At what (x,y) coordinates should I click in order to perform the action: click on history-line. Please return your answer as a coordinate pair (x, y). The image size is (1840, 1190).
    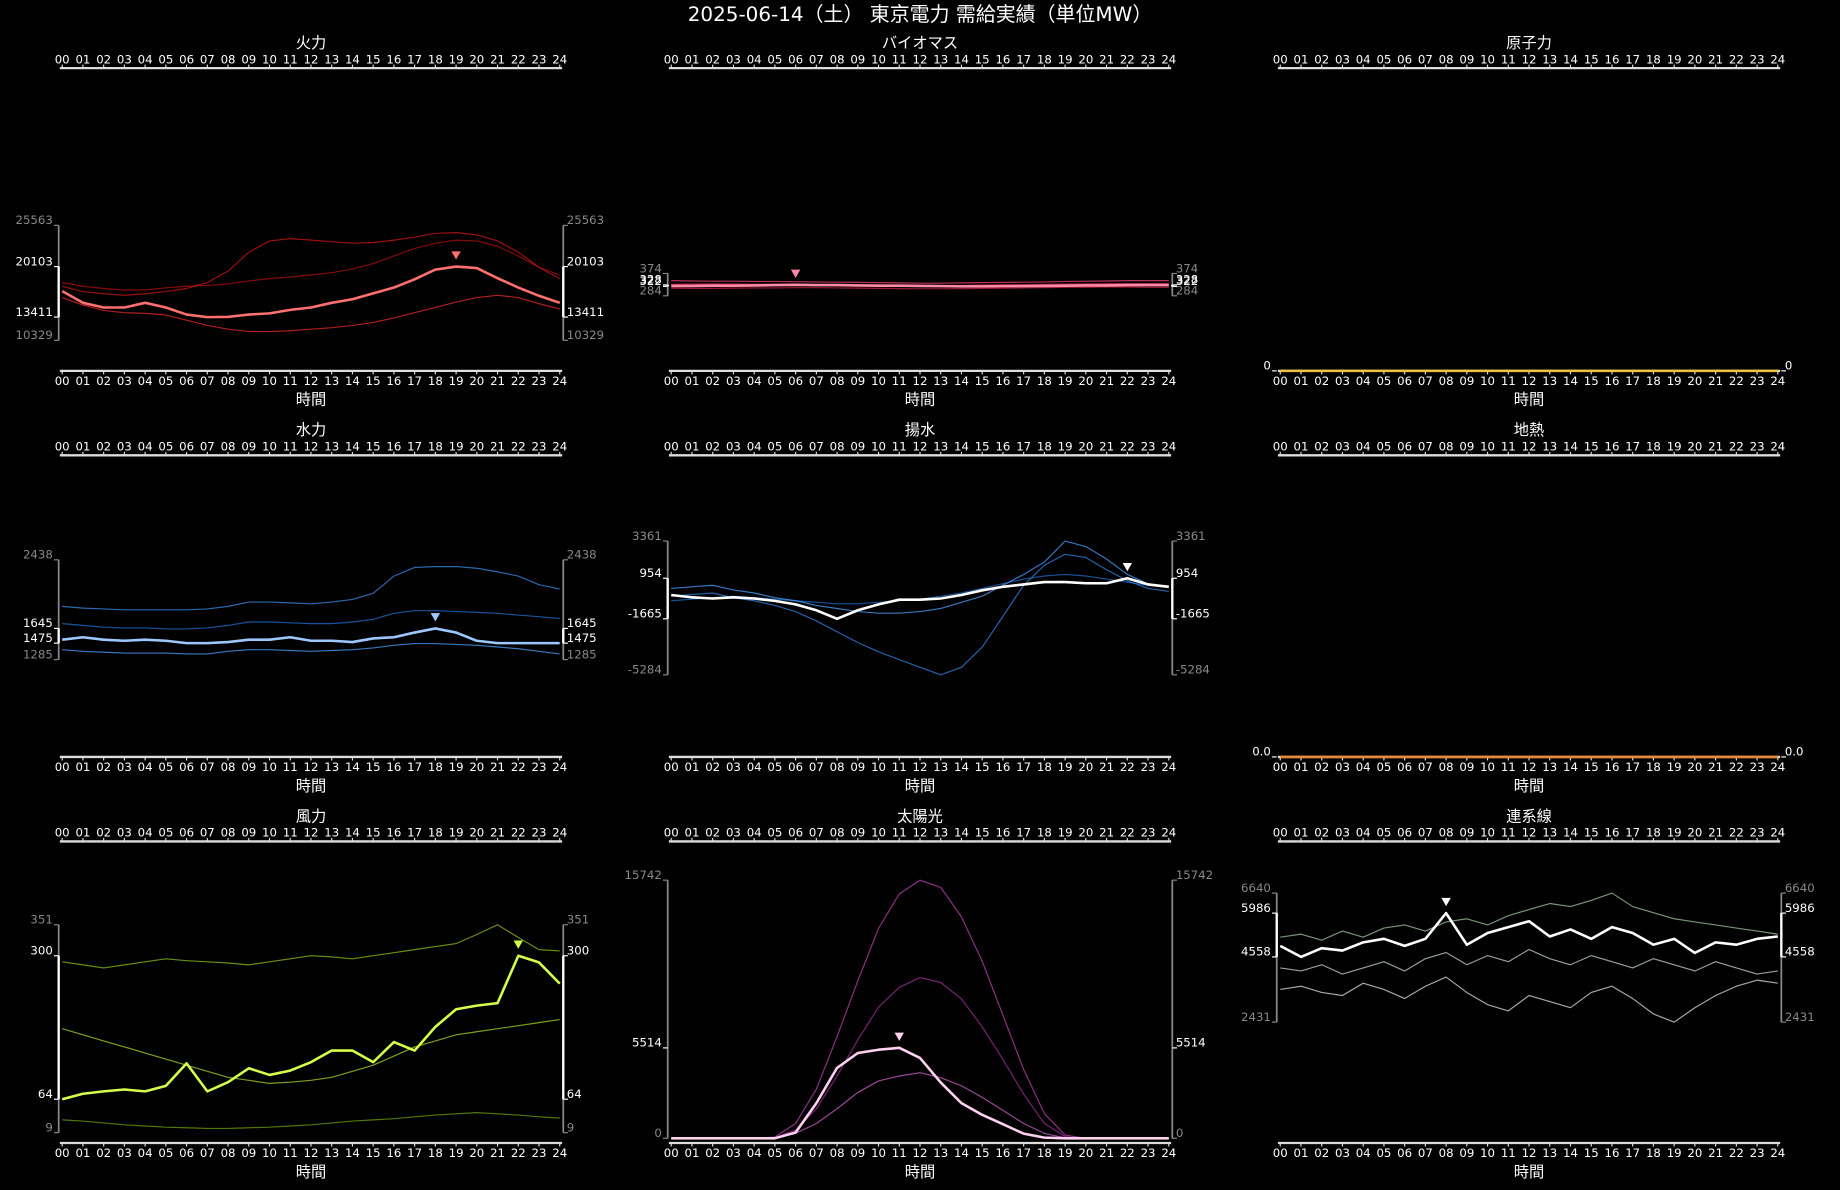
    Looking at the image, I should click on (920, 282).